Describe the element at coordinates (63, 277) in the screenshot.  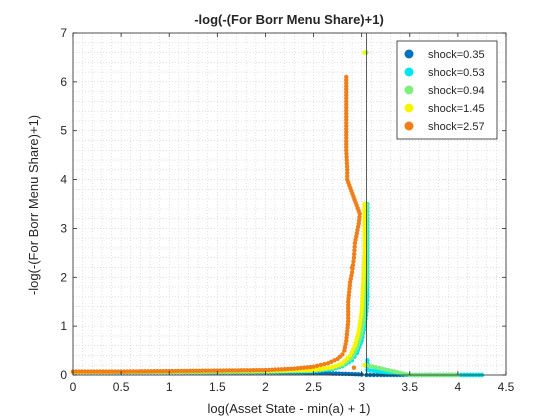
I see `y-tick-label: 2` at that location.